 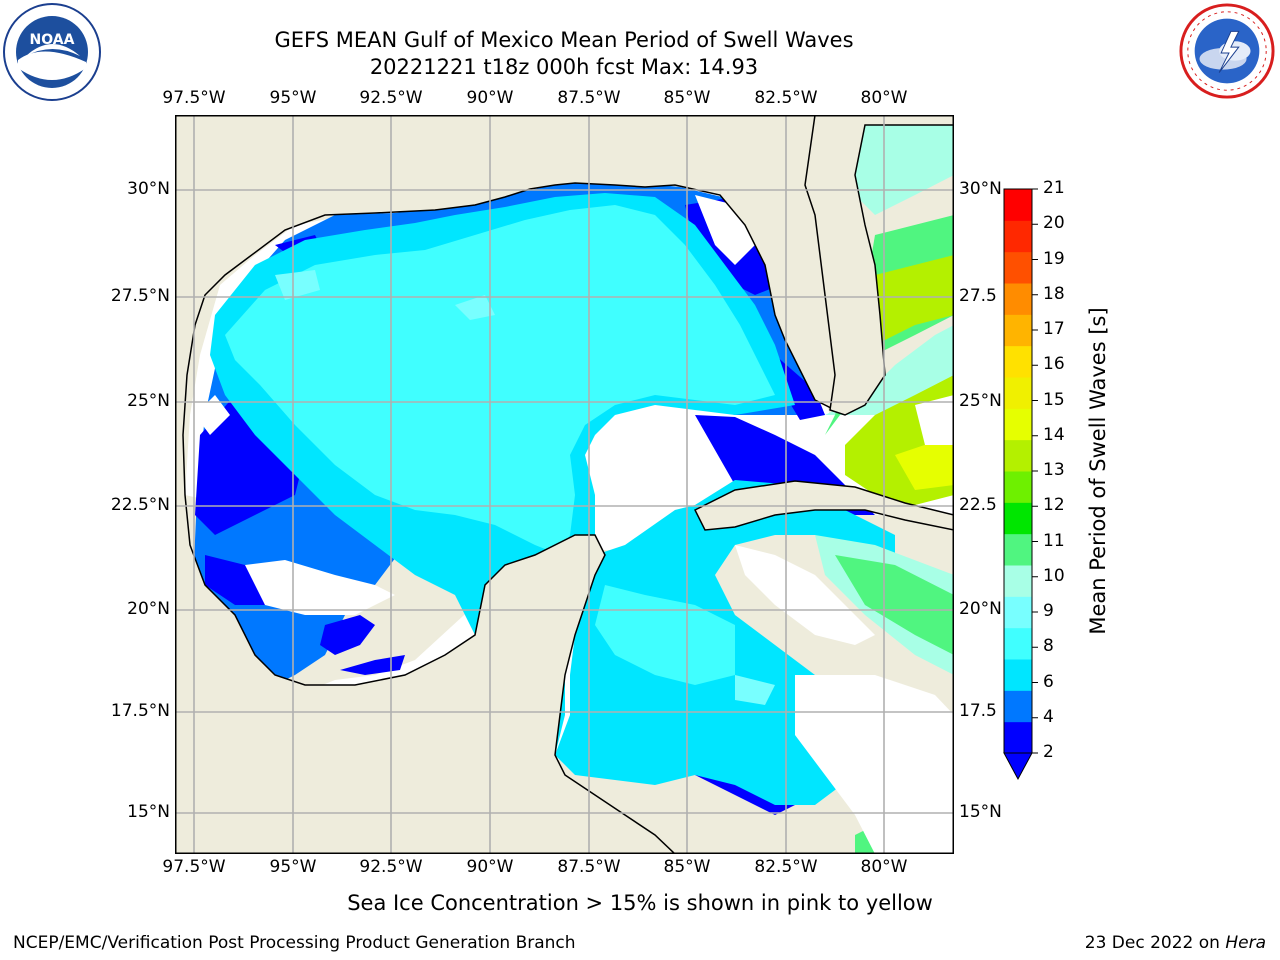 What do you see at coordinates (148, 609) in the screenshot?
I see `lat-label-left: 20°N` at bounding box center [148, 609].